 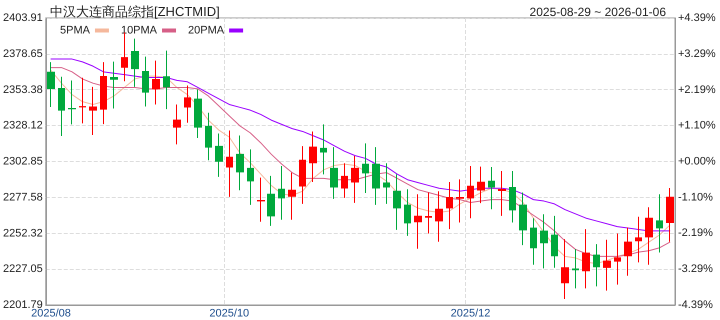 What do you see at coordinates (229, 314) in the screenshot?
I see `x-tick-label: 2025/10` at bounding box center [229, 314].